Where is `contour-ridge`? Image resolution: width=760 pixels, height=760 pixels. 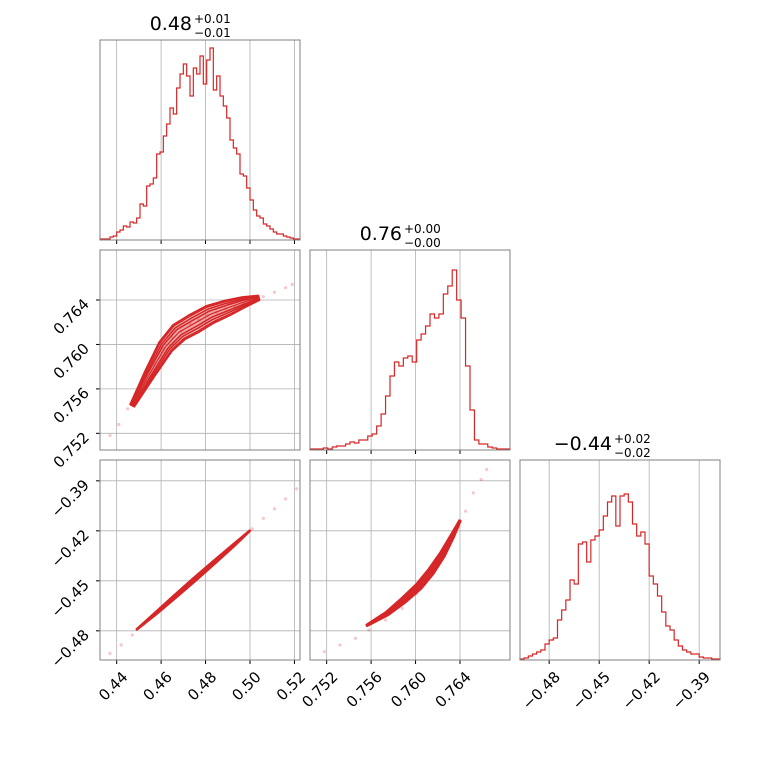
contour-ridge is located at coordinates (413, 573).